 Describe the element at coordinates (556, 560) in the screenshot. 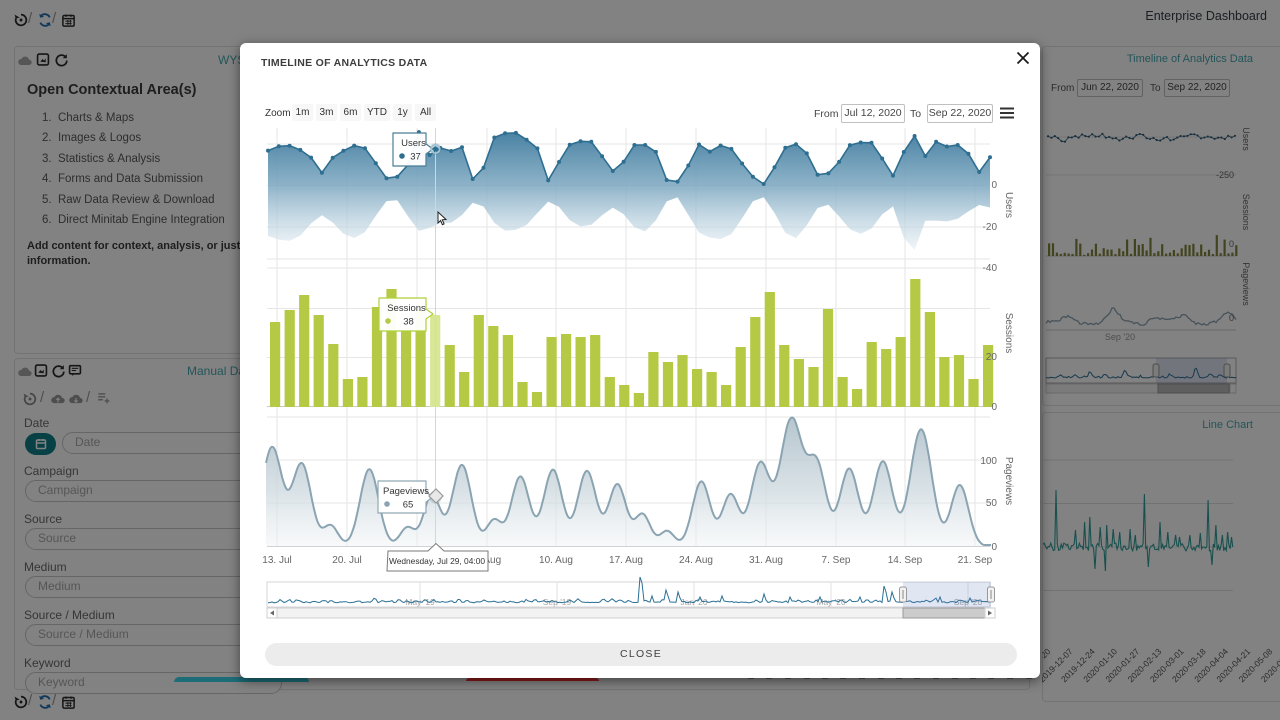

I see `svg-text: 10. Aug` at that location.